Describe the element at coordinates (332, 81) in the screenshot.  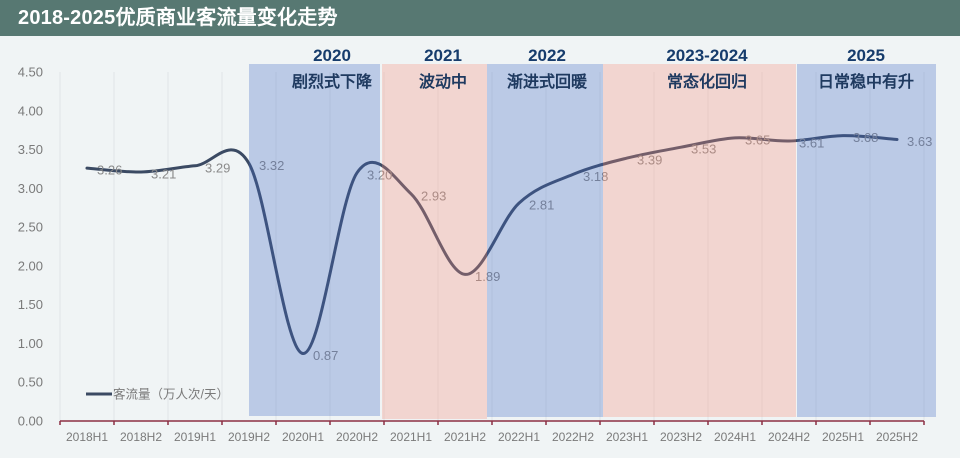
I see `phase-label: 剧烈式下降` at that location.